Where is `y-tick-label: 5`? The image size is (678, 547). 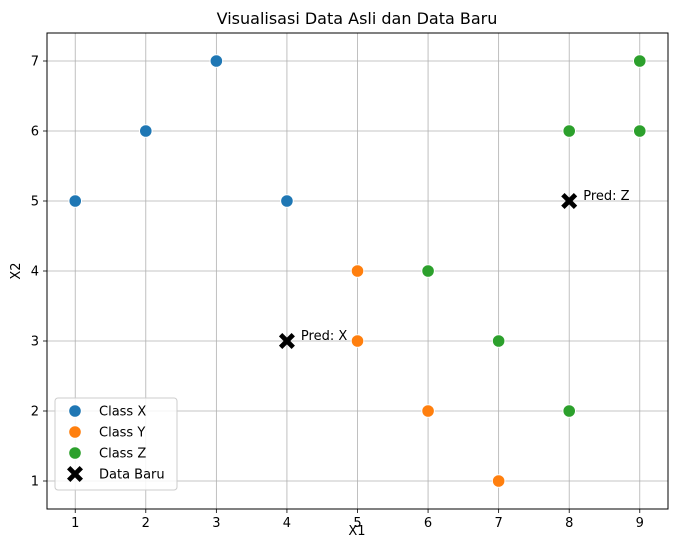 y-tick-label: 5 is located at coordinates (35, 202).